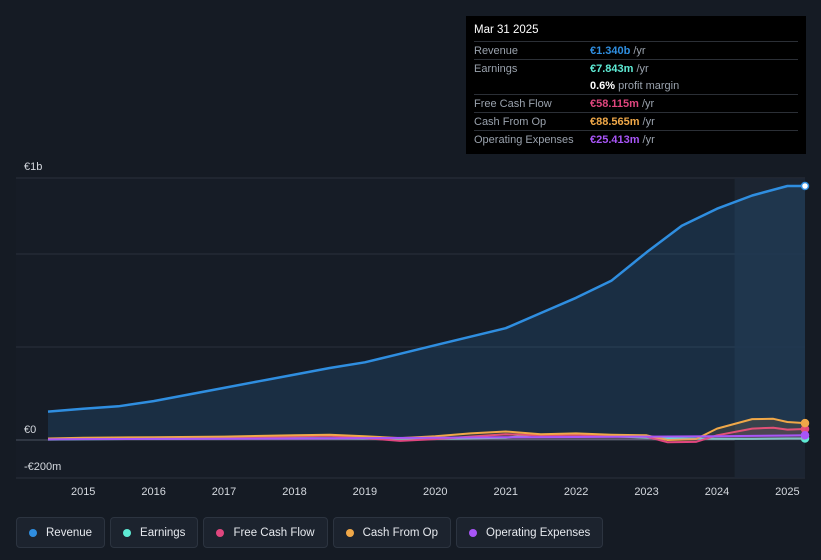  What do you see at coordinates (224, 492) in the screenshot?
I see `x-tick-label: 2017` at bounding box center [224, 492].